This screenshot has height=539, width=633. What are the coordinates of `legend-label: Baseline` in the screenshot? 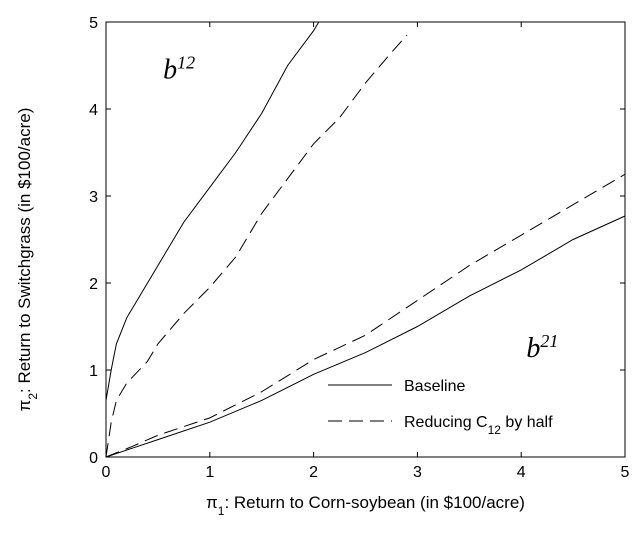 It's located at (434, 386).